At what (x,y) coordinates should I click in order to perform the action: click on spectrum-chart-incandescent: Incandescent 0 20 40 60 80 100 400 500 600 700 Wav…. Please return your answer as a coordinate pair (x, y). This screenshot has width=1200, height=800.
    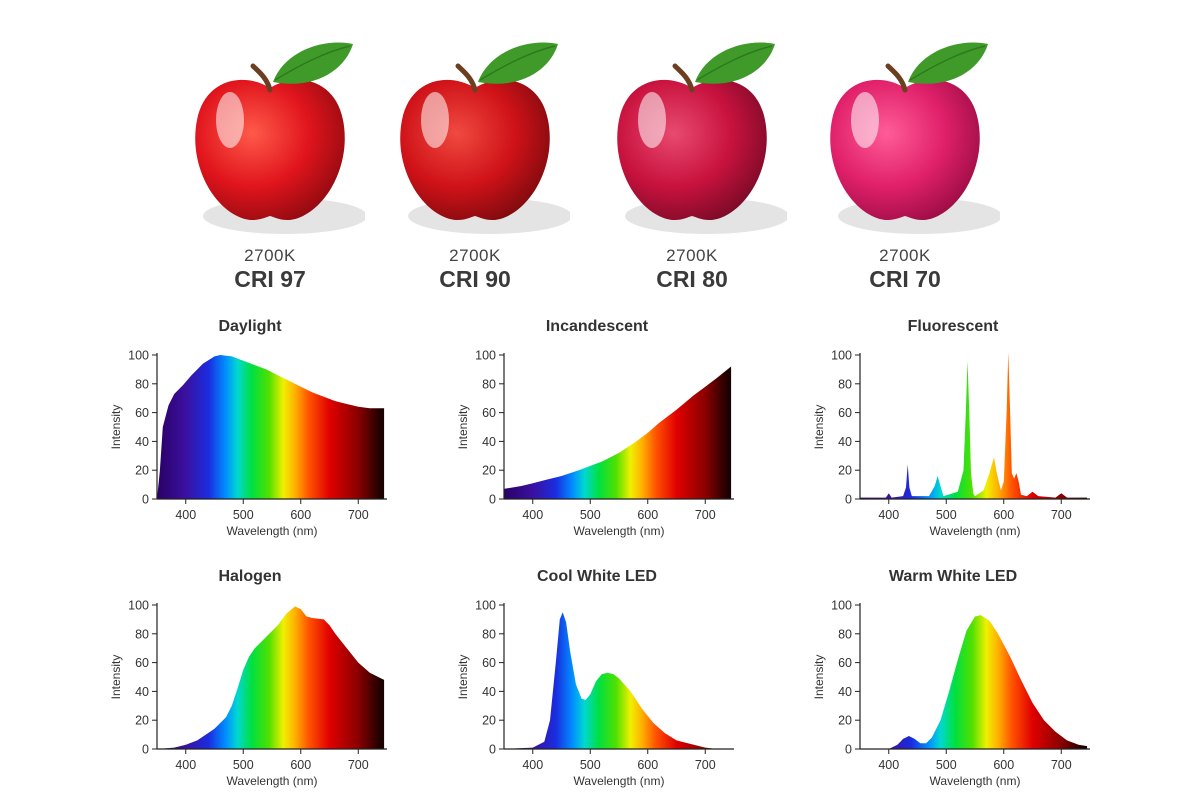
    Looking at the image, I should click on (597, 428).